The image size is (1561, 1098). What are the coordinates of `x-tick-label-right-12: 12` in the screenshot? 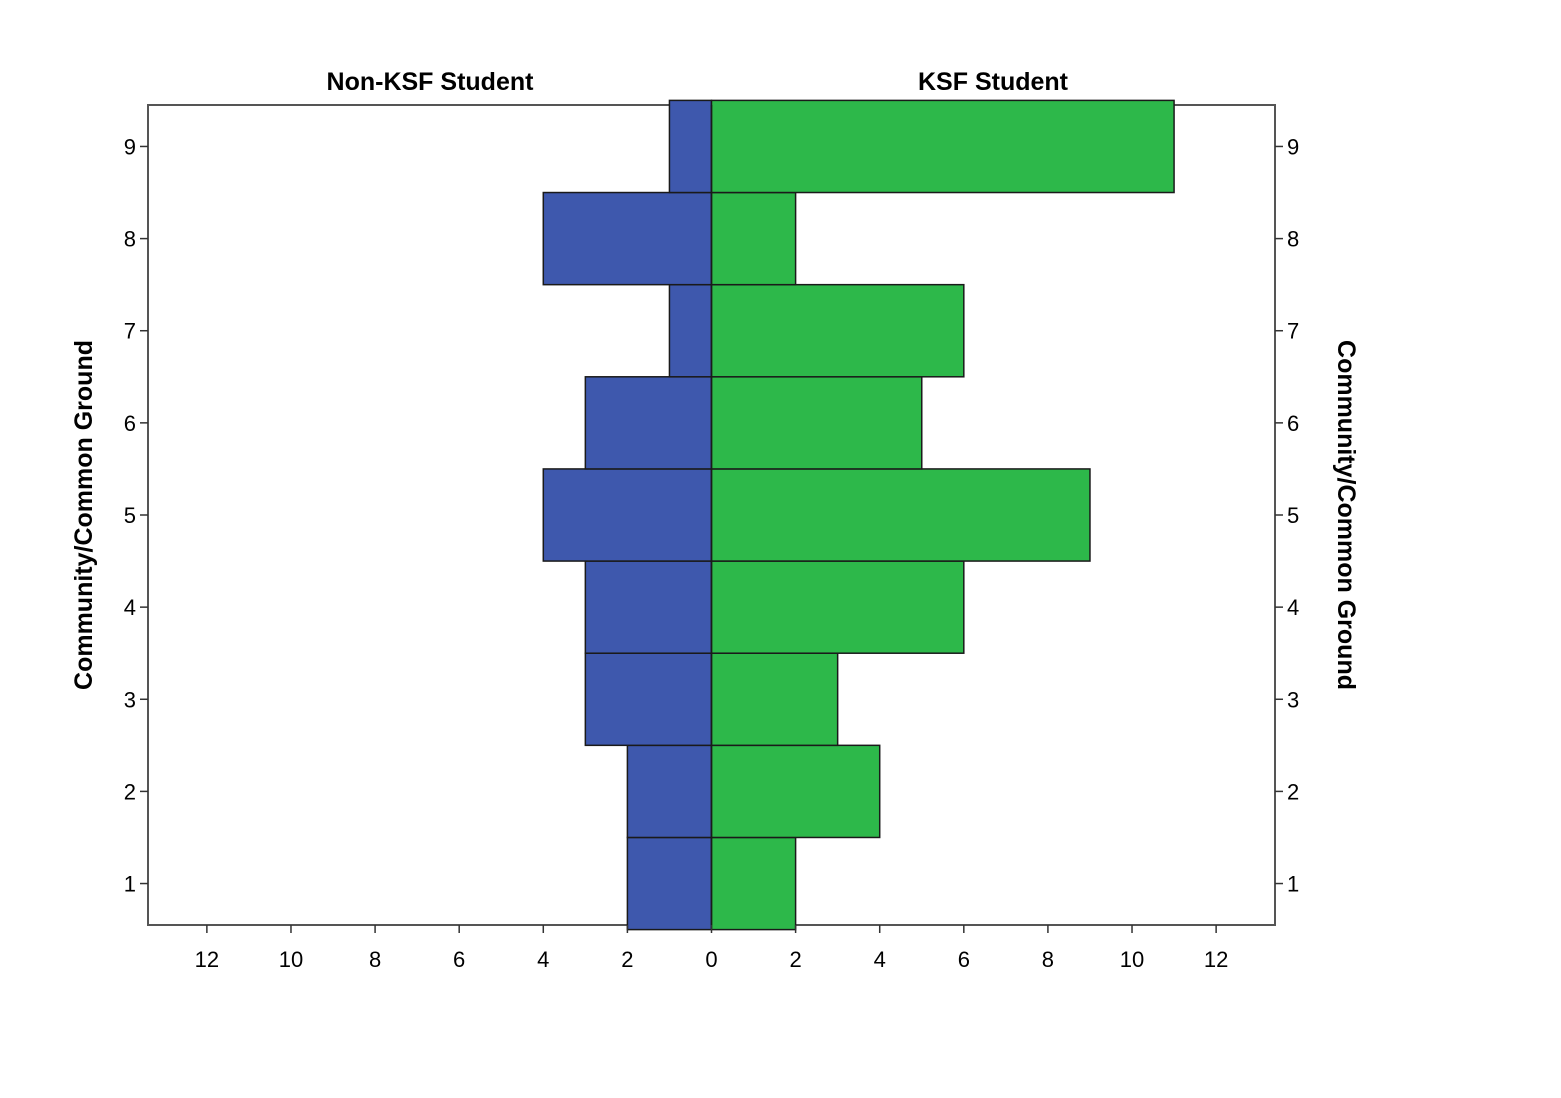 It's located at (1216, 959).